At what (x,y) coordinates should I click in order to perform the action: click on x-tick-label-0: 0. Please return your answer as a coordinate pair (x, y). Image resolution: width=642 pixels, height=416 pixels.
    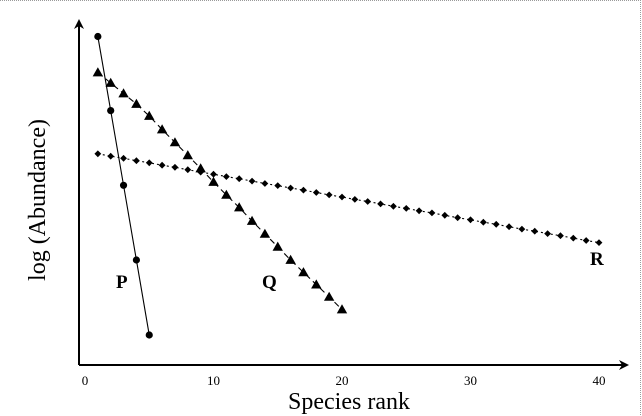
    Looking at the image, I should click on (85, 380).